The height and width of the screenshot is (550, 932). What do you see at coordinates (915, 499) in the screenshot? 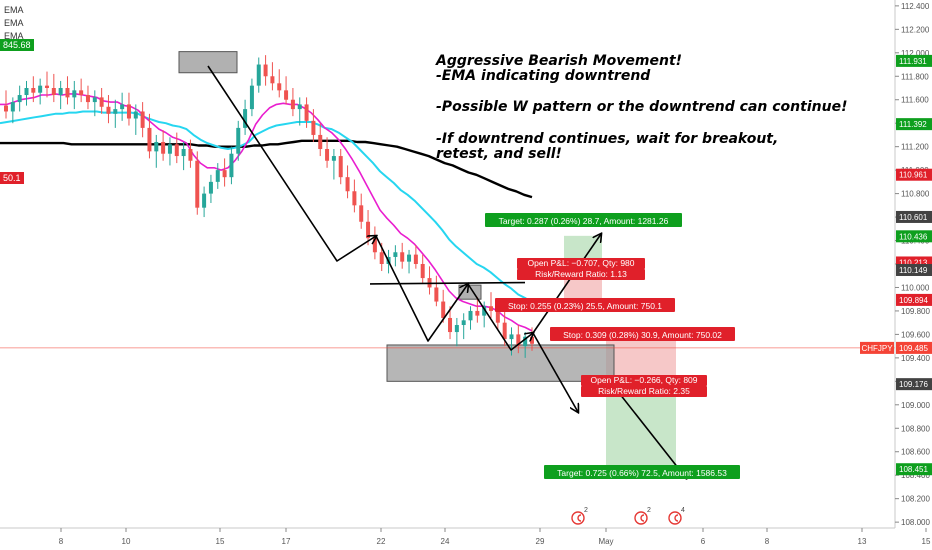
I see `price-tick-label: 108.200` at bounding box center [915, 499].